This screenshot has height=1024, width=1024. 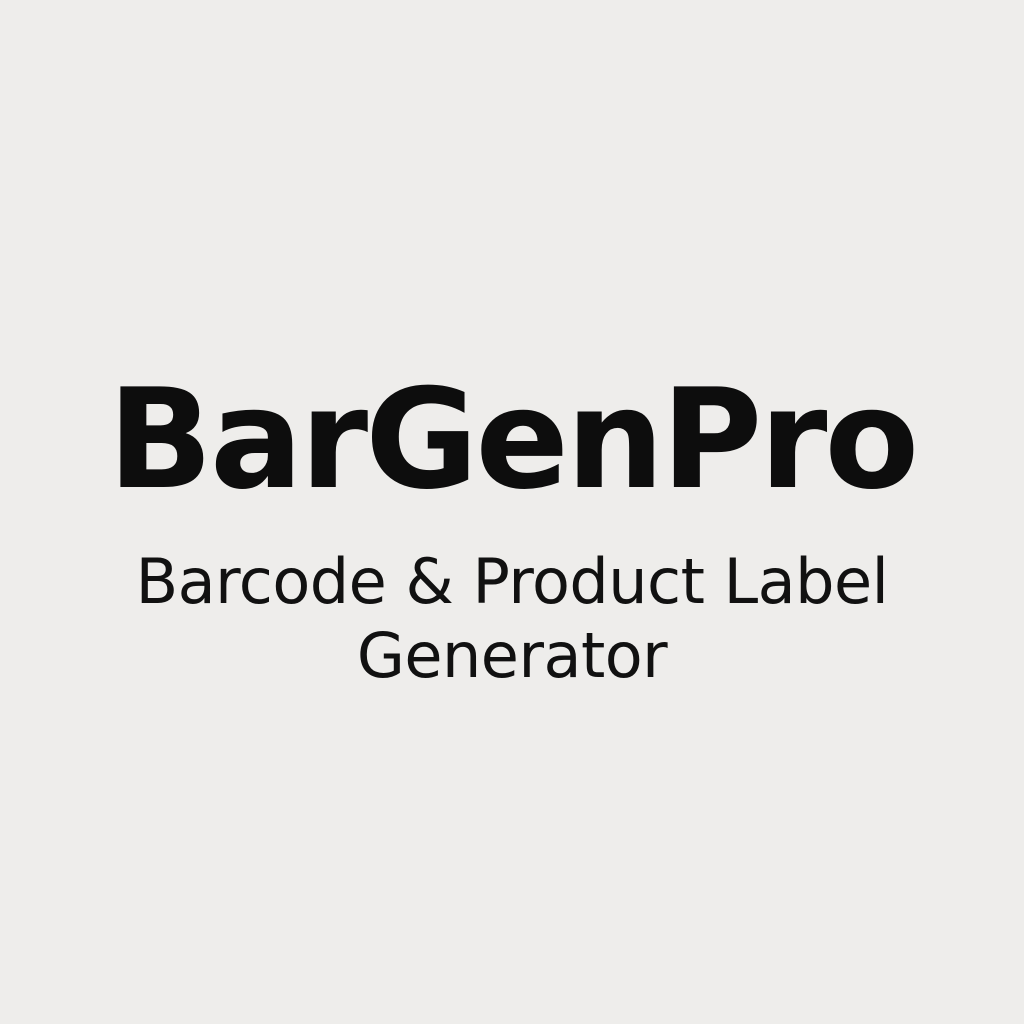 What do you see at coordinates (512, 581) in the screenshot?
I see `tagline-line-1: Barcode & Product Label` at bounding box center [512, 581].